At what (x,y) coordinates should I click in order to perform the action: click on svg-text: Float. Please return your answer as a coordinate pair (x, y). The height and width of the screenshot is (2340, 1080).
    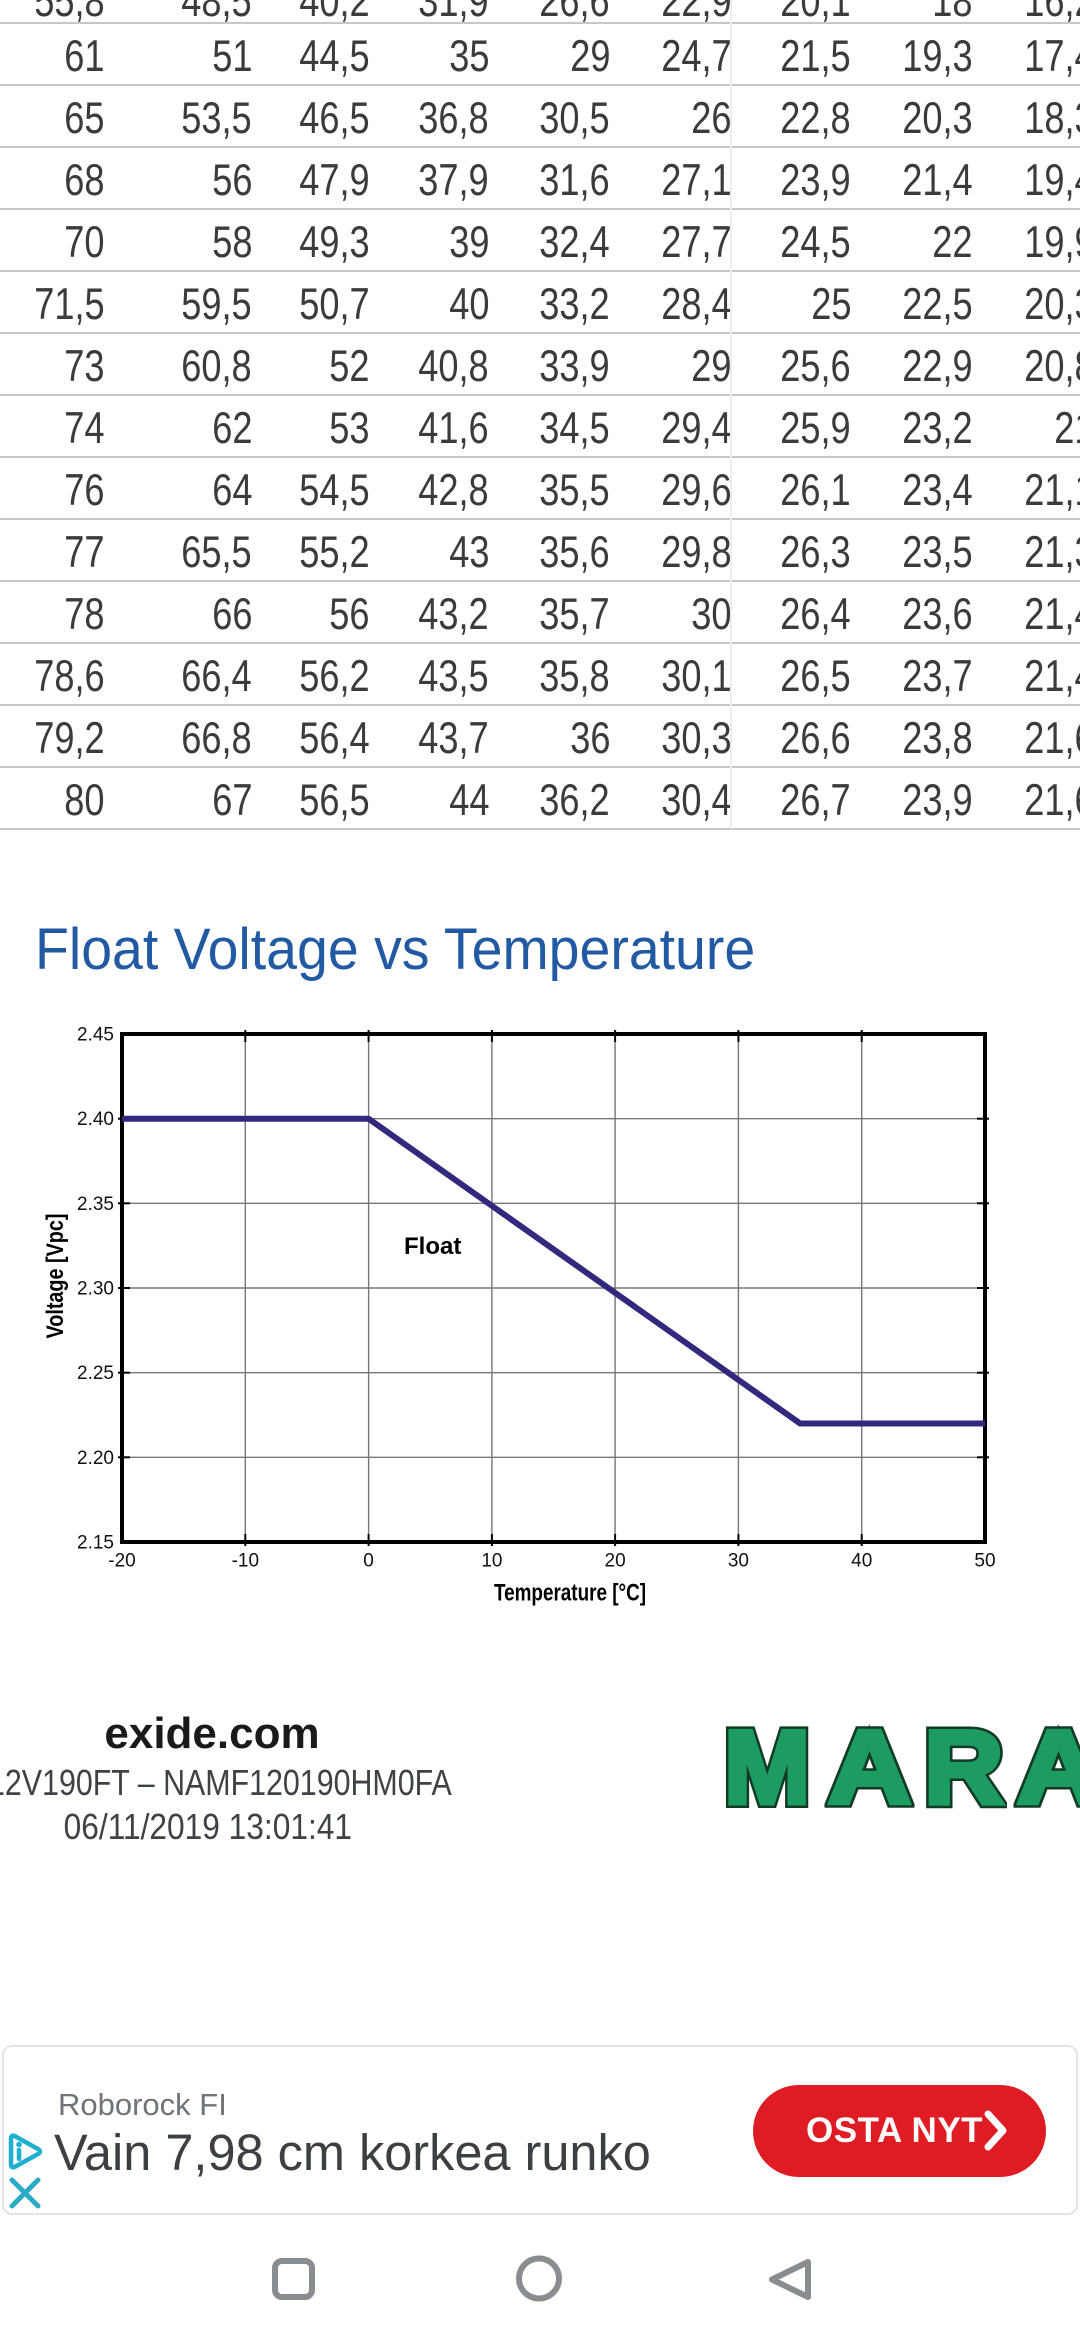
    Looking at the image, I should click on (432, 1246).